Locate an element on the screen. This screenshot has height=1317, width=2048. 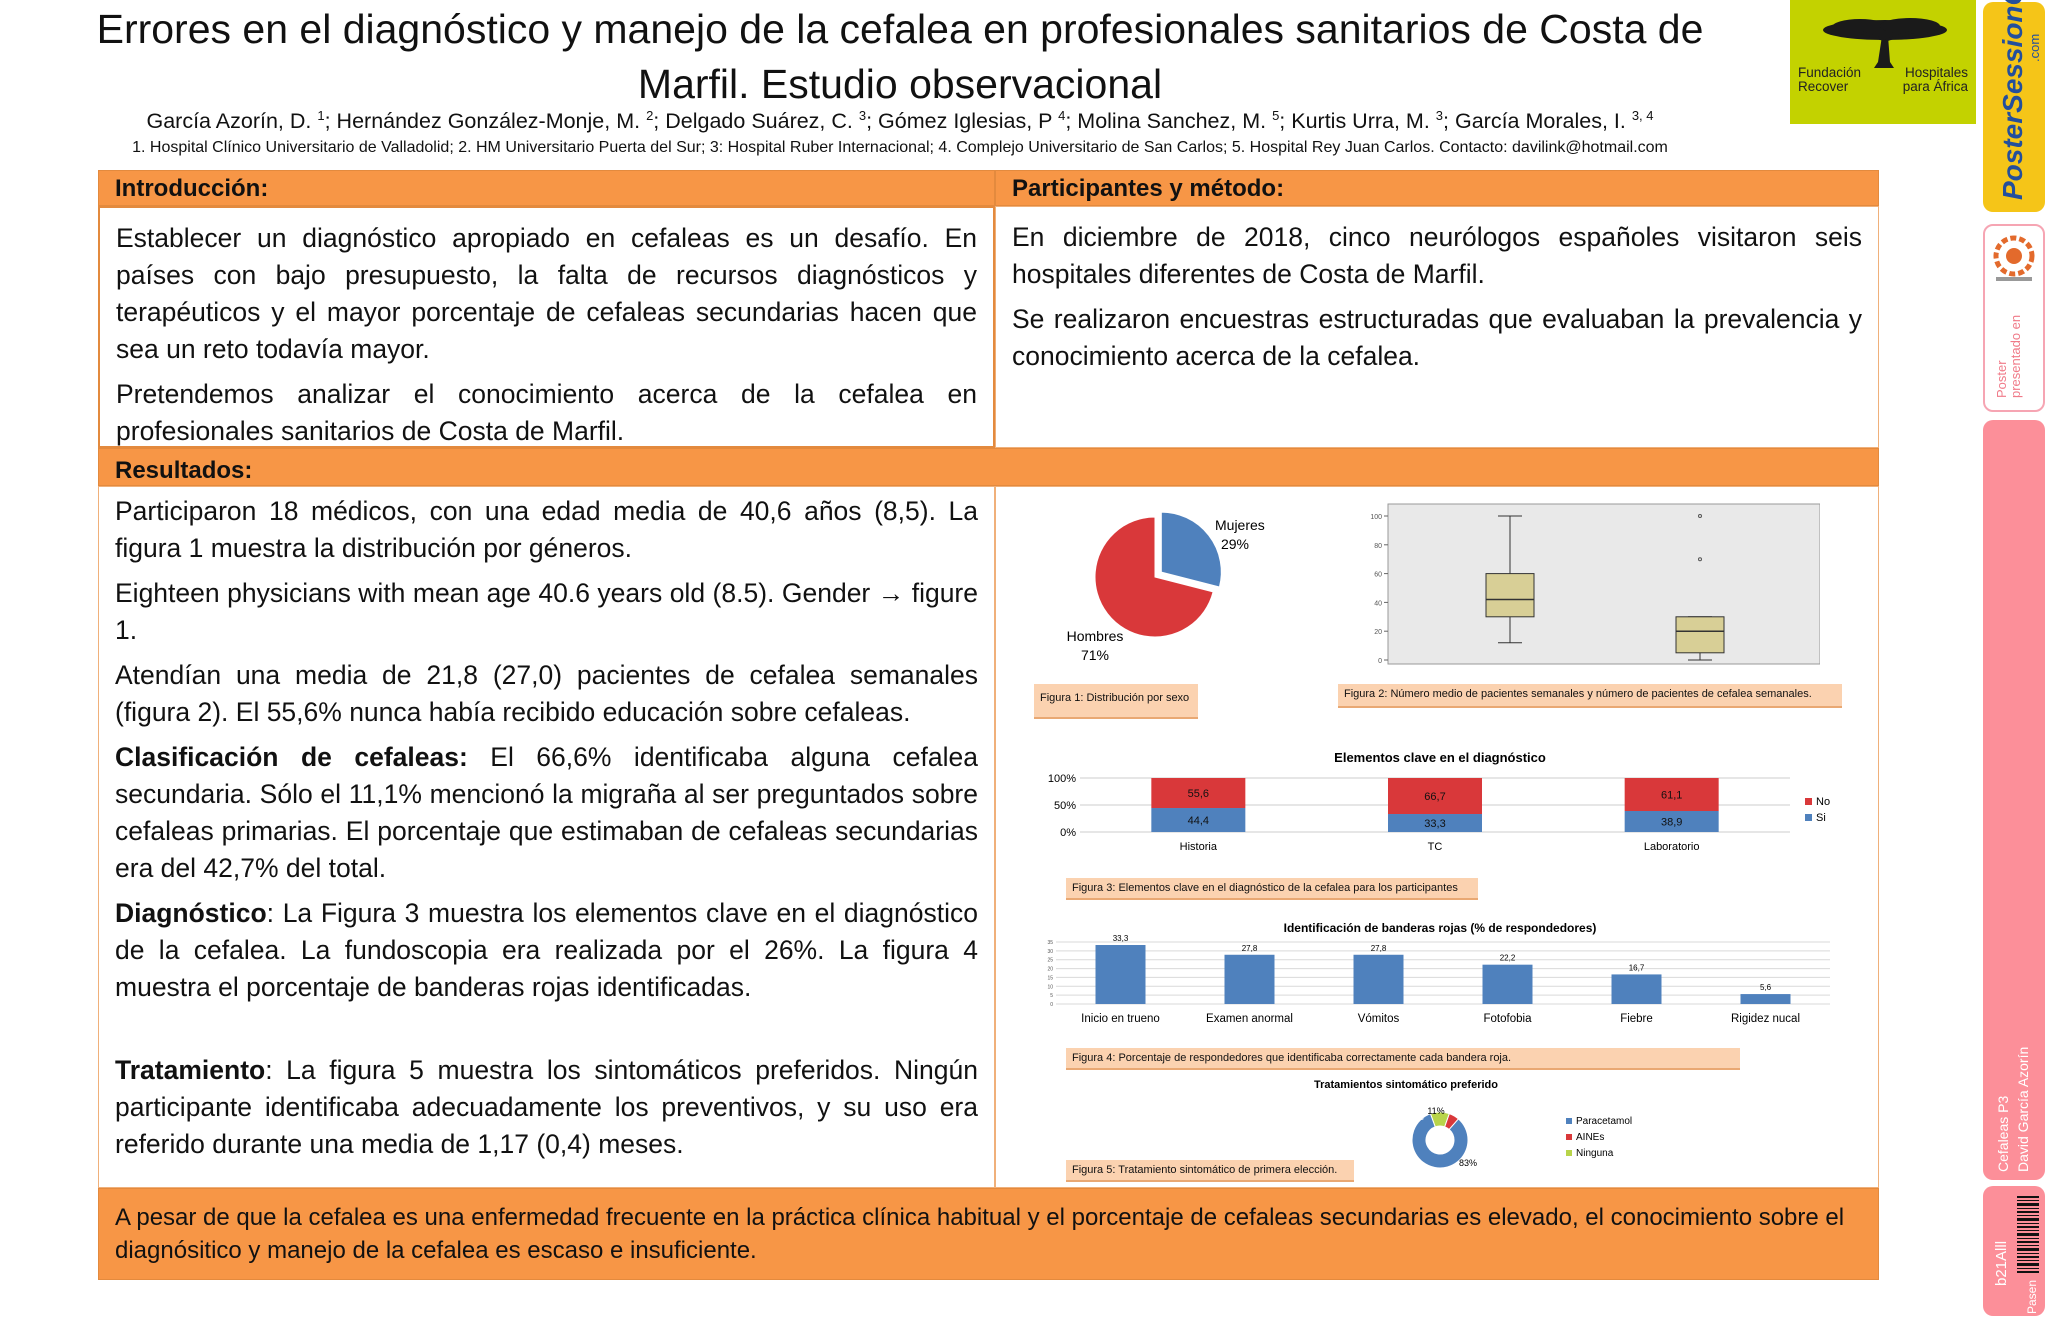
foundation-logo: Fundación Recover Hospitales para África is located at coordinates (1883, 62).